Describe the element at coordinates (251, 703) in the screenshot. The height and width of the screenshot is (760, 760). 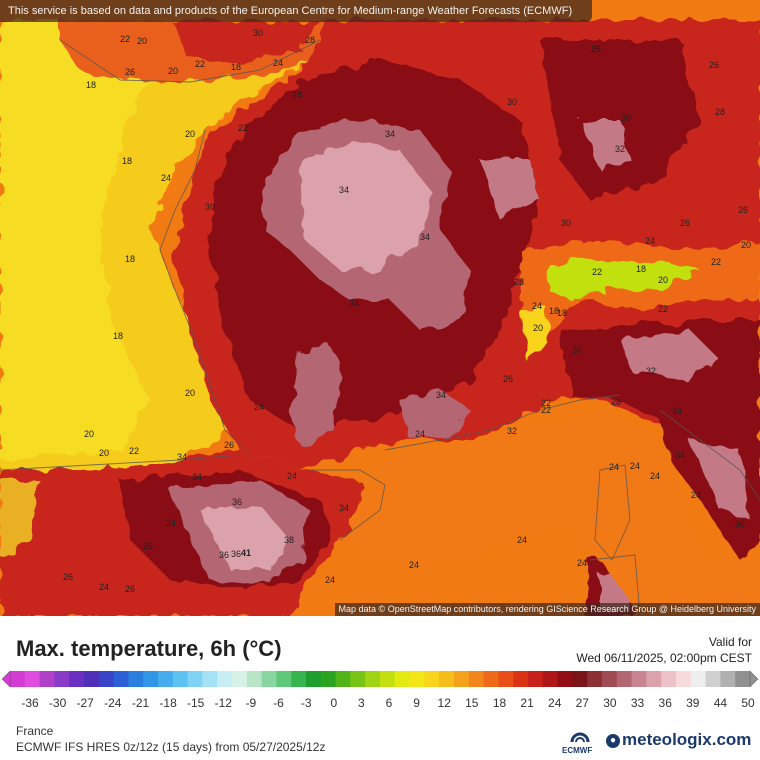
I see `scale-tick-label: -9` at that location.